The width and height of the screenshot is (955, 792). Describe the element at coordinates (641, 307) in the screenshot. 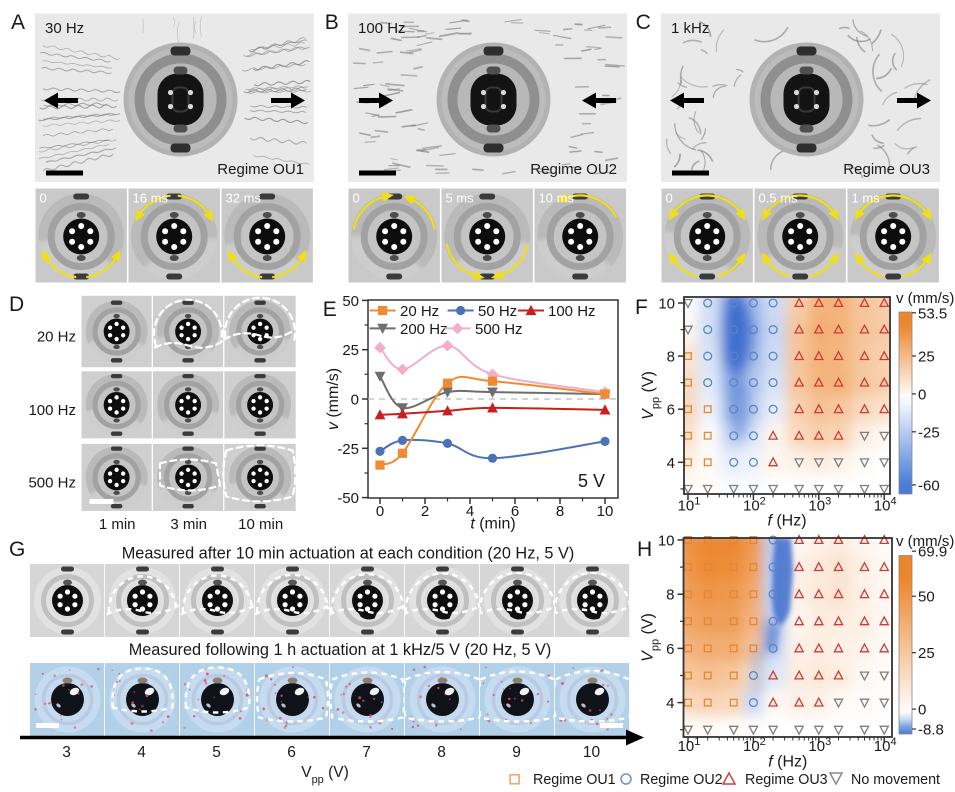

I see `svg-text: F` at that location.